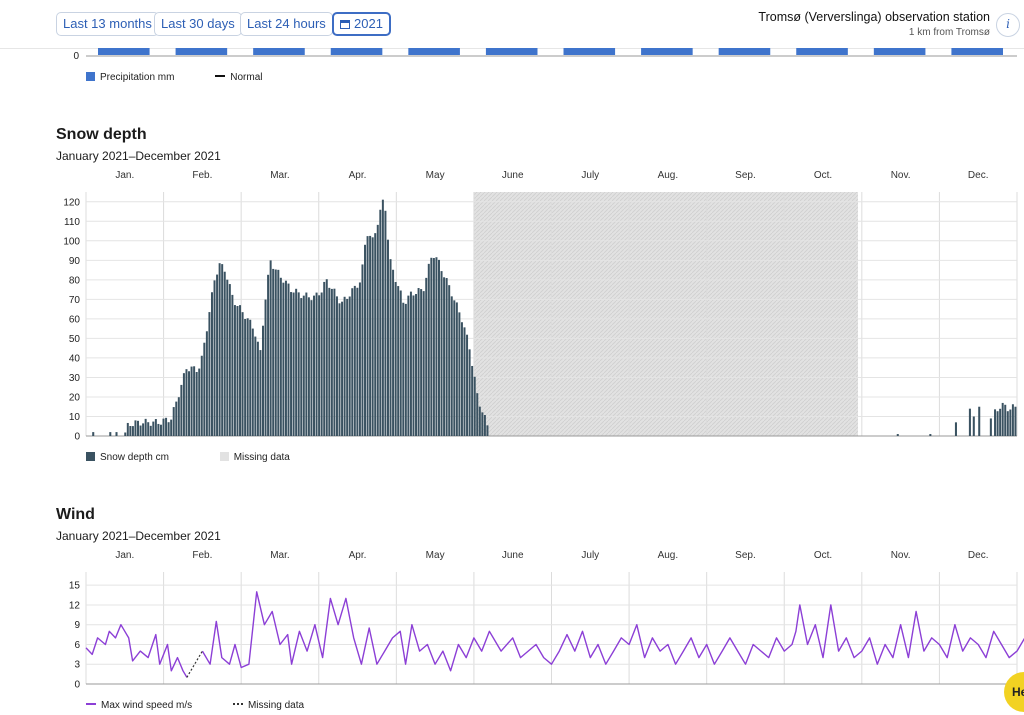 The height and width of the screenshot is (715, 1024). What do you see at coordinates (72, 222) in the screenshot?
I see `snow-y-tick-label: 110` at bounding box center [72, 222].